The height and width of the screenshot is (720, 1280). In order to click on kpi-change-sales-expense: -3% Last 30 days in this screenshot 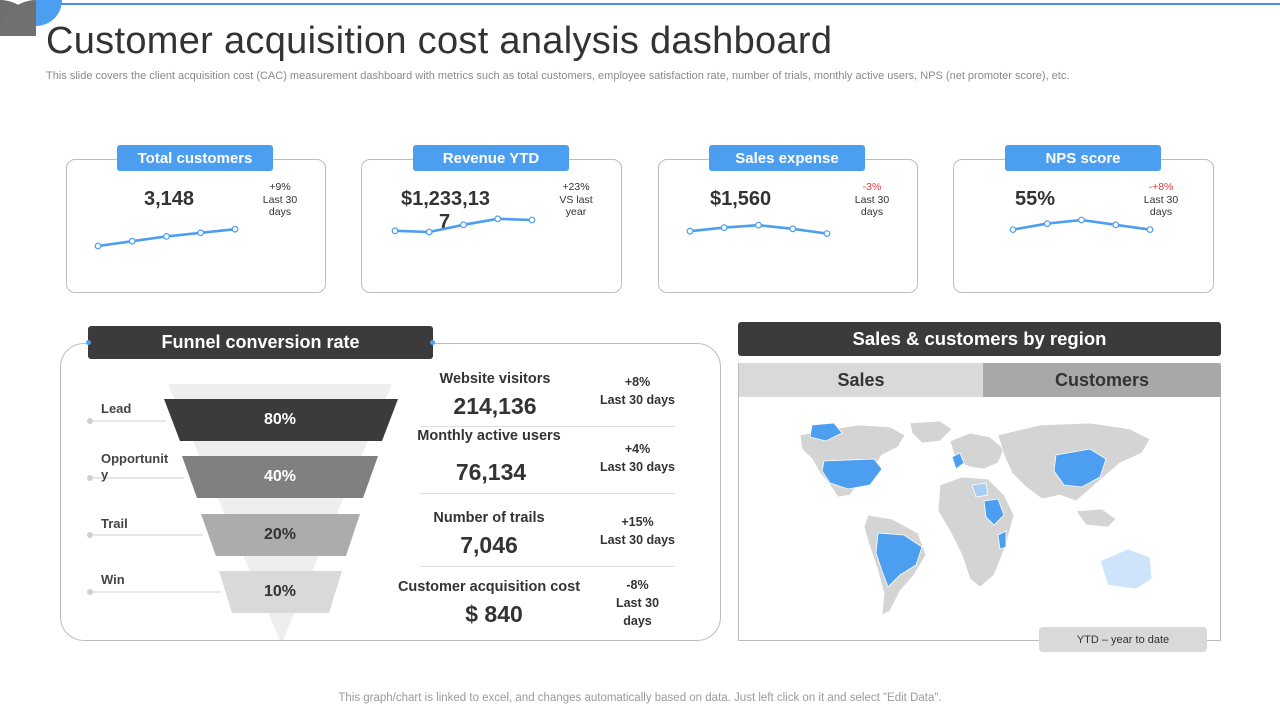, I will do `click(872, 200)`.